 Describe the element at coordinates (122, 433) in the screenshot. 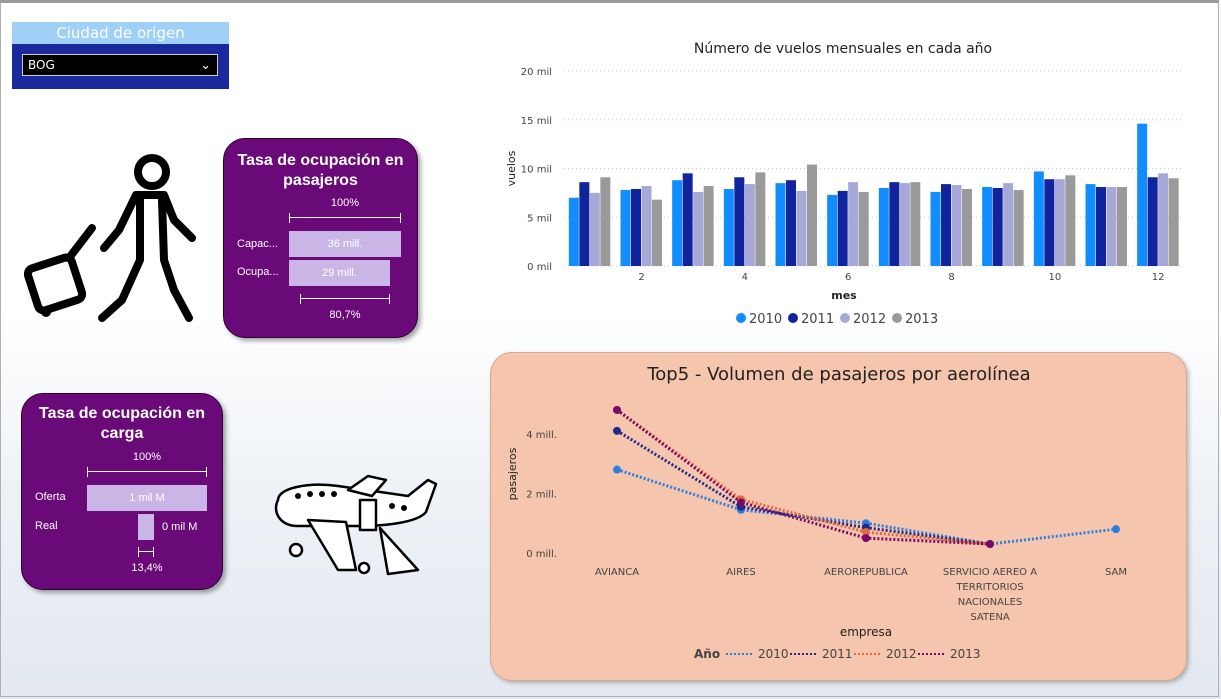

I see `card-title-line2: carga` at that location.